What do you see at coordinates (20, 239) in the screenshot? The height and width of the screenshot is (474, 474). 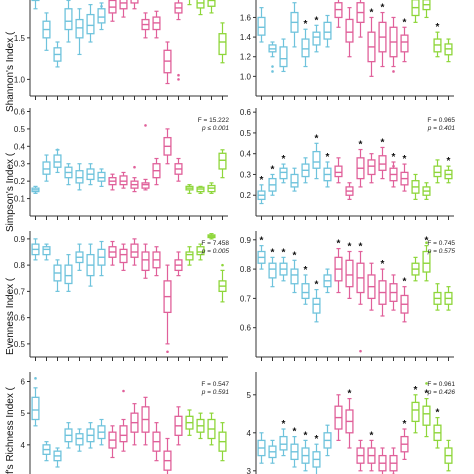 I see `y-tick-label: 0.9` at bounding box center [20, 239].